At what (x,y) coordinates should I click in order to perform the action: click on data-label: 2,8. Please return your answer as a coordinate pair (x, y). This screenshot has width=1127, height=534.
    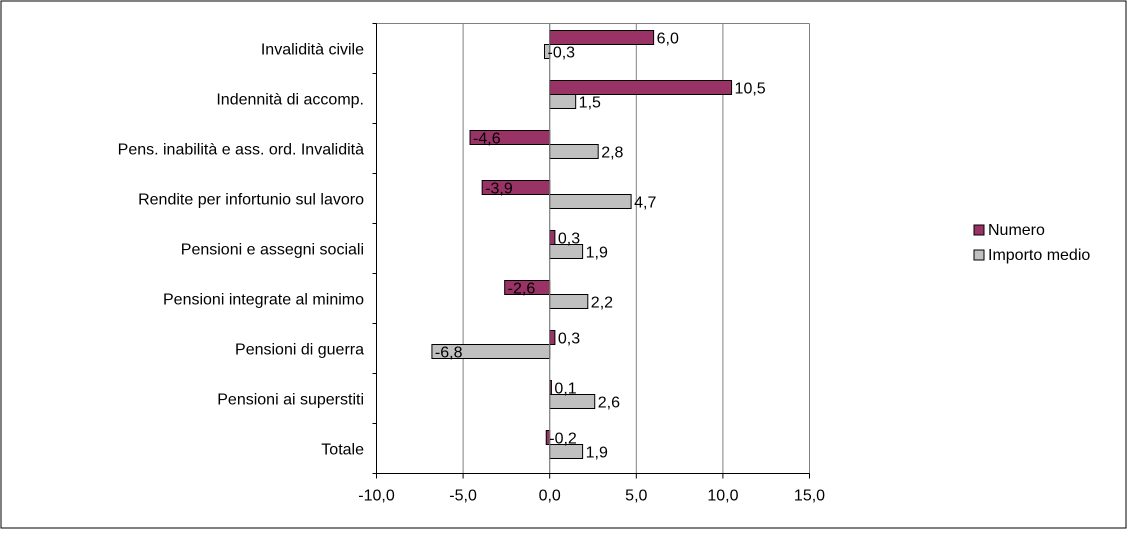
    Looking at the image, I should click on (612, 153).